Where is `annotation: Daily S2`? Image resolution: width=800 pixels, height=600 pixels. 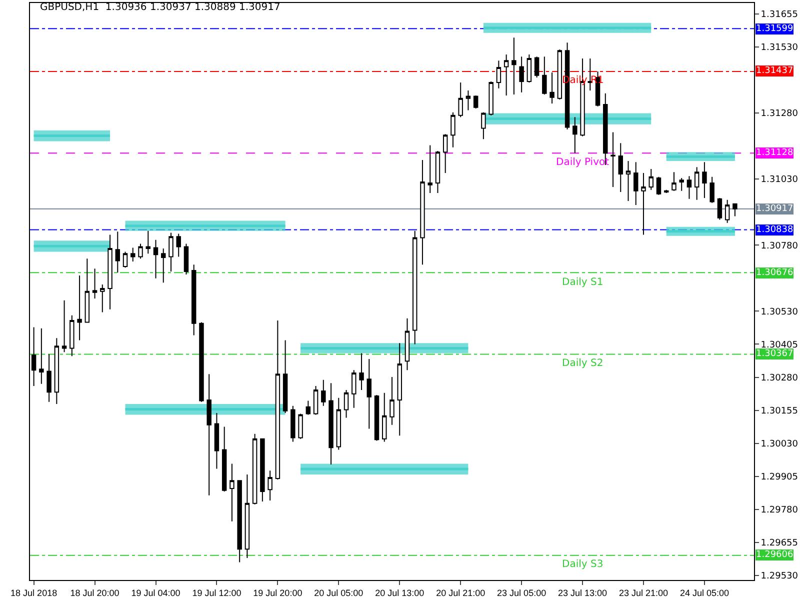
annotation: Daily S2 is located at coordinates (583, 363).